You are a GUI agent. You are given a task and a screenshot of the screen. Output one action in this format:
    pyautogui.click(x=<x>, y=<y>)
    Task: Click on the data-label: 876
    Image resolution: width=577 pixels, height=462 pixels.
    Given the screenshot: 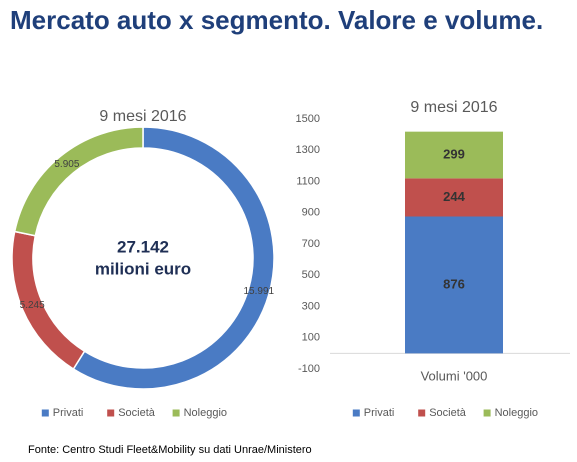 What is the action you would take?
    pyautogui.click(x=454, y=283)
    